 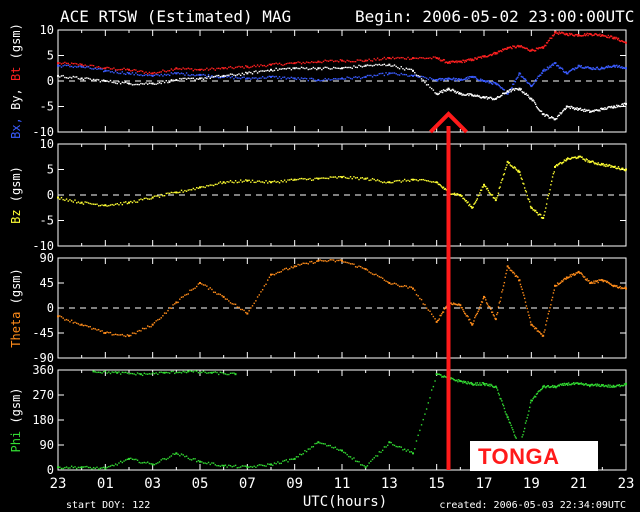 What do you see at coordinates (519, 456) in the screenshot?
I see `tonga-label: TONGA` at bounding box center [519, 456].